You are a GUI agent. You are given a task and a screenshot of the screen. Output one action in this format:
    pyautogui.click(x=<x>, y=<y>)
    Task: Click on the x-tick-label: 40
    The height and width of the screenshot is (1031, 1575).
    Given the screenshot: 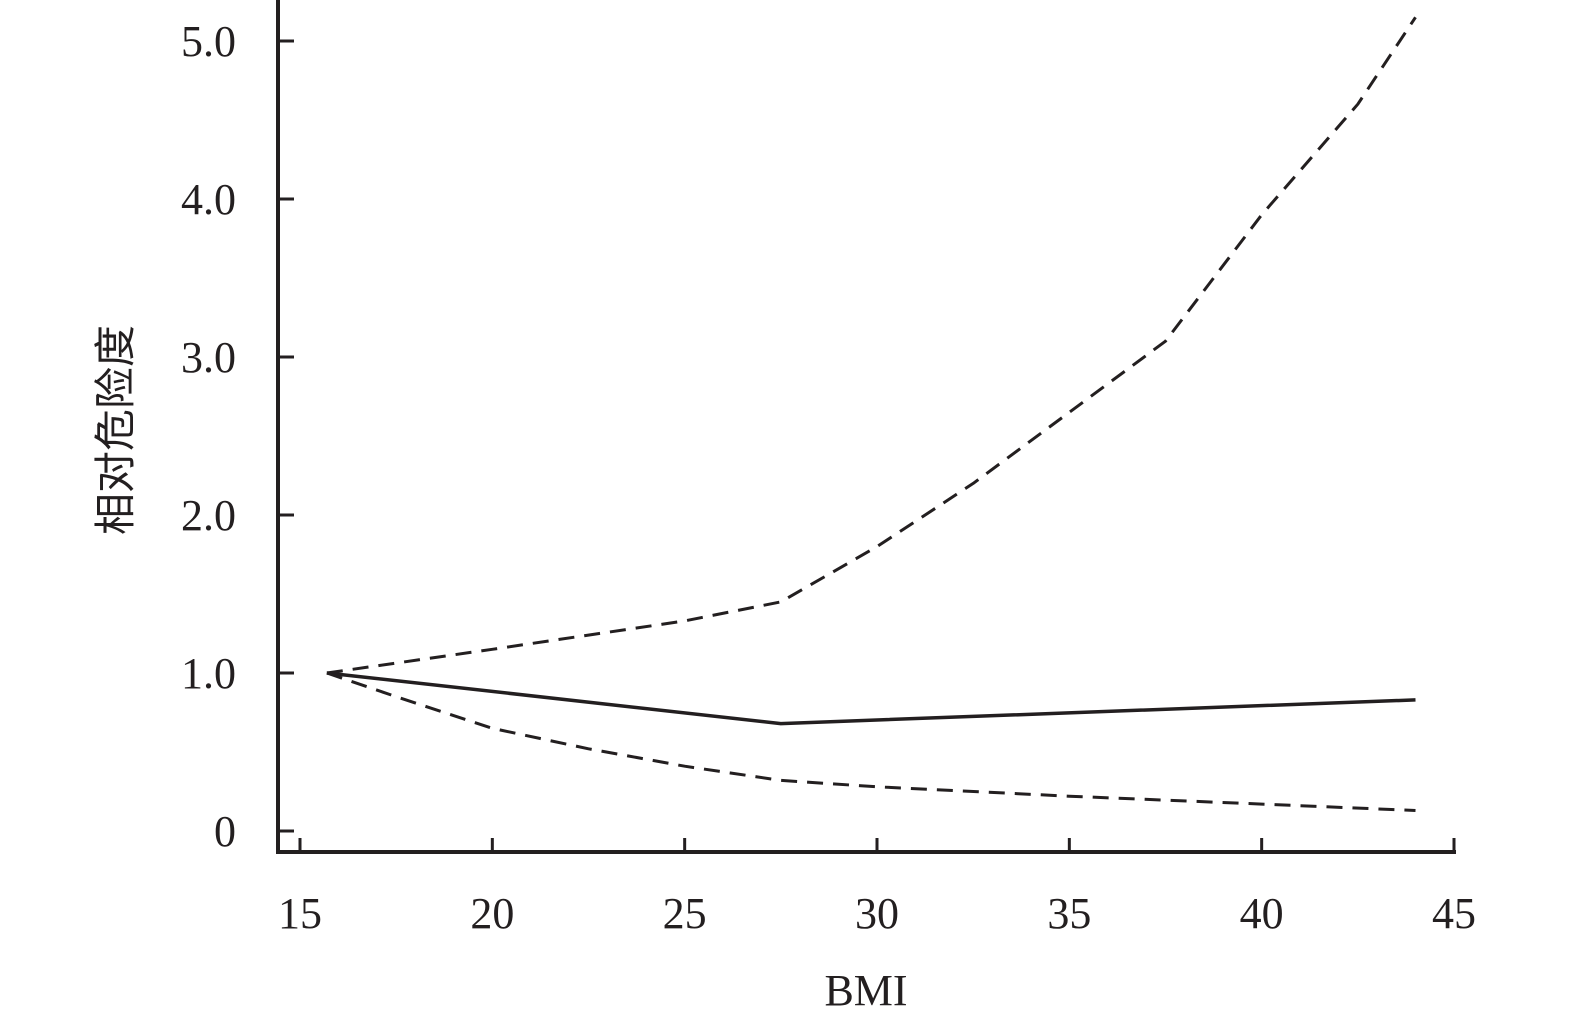 What is the action you would take?
    pyautogui.click(x=1262, y=913)
    